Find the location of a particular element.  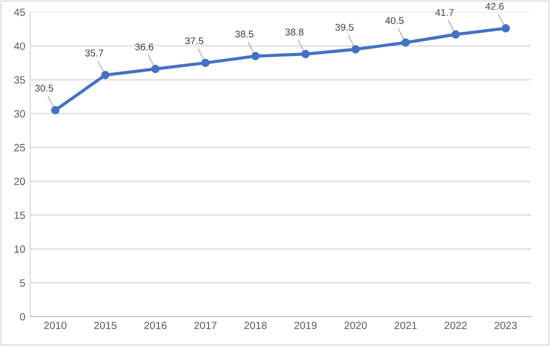

data-label: 36.6 is located at coordinates (144, 46).